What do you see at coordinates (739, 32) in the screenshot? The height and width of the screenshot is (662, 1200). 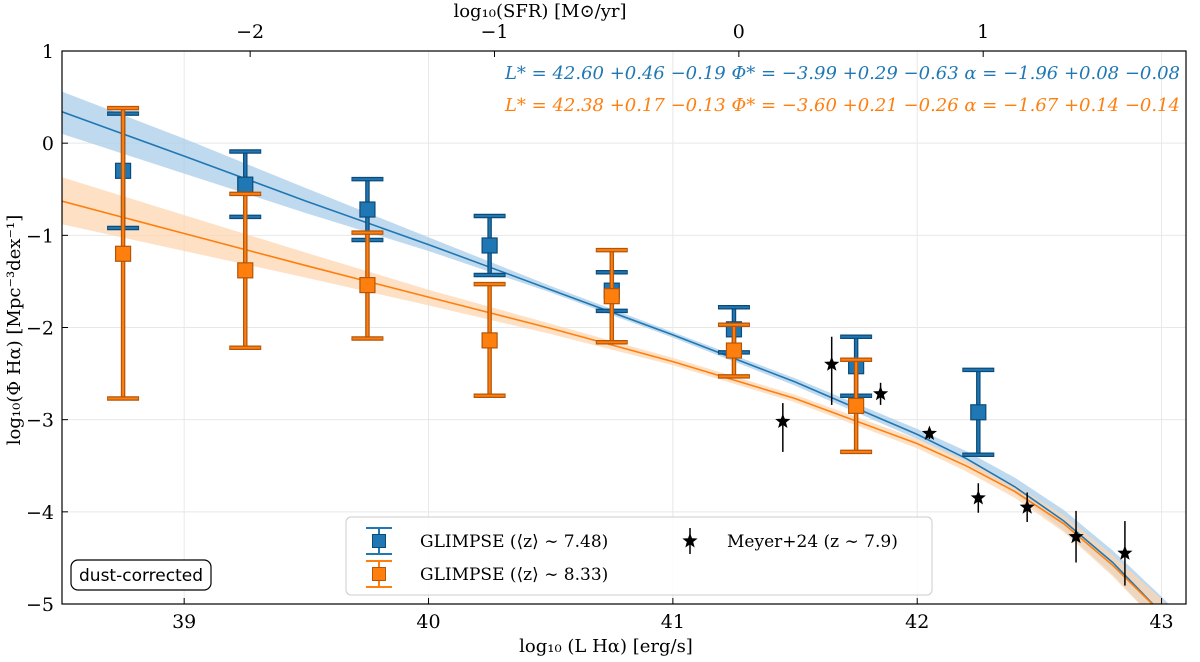 I see `top-x-tick-label: 0` at bounding box center [739, 32].